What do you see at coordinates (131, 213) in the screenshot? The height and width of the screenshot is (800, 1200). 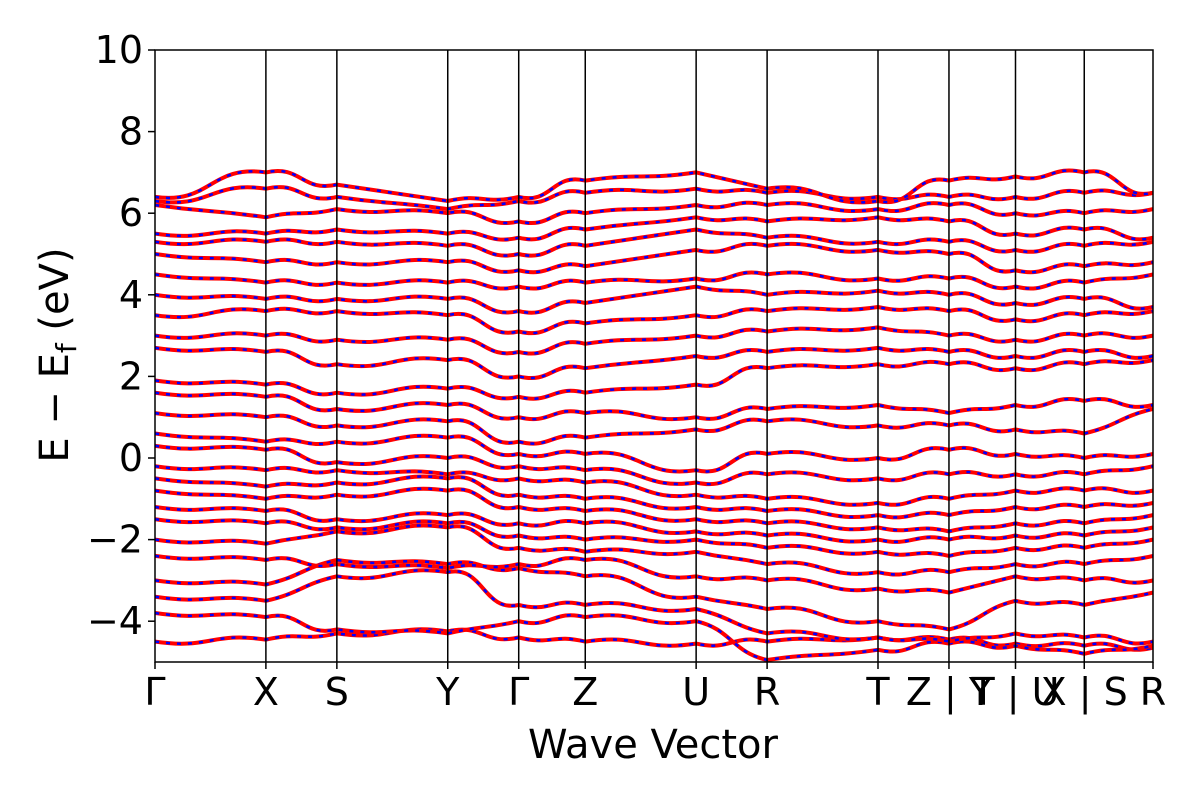 I see `y-tick-label-2: 6` at bounding box center [131, 213].